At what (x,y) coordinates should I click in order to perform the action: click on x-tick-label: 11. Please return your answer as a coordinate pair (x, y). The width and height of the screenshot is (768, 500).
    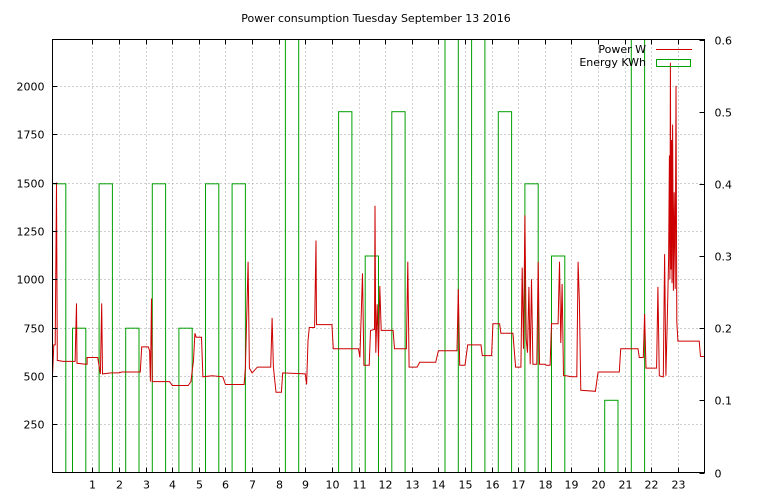
    Looking at the image, I should click on (360, 485).